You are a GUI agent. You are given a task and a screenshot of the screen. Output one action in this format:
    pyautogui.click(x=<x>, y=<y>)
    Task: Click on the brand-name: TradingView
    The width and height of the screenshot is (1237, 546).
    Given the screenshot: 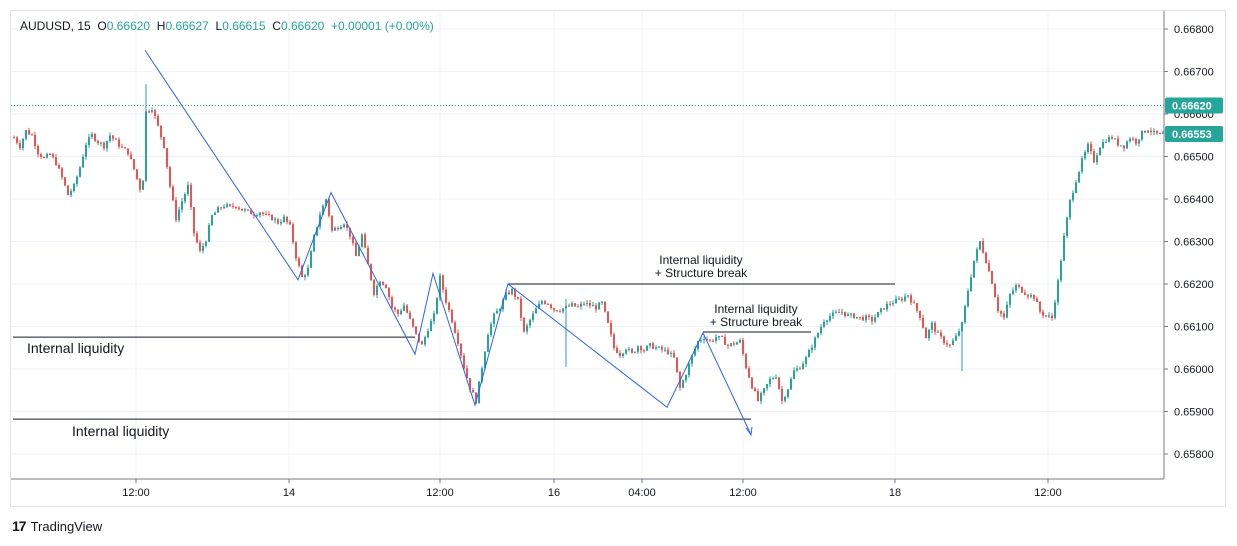 What is the action you would take?
    pyautogui.click(x=66, y=526)
    